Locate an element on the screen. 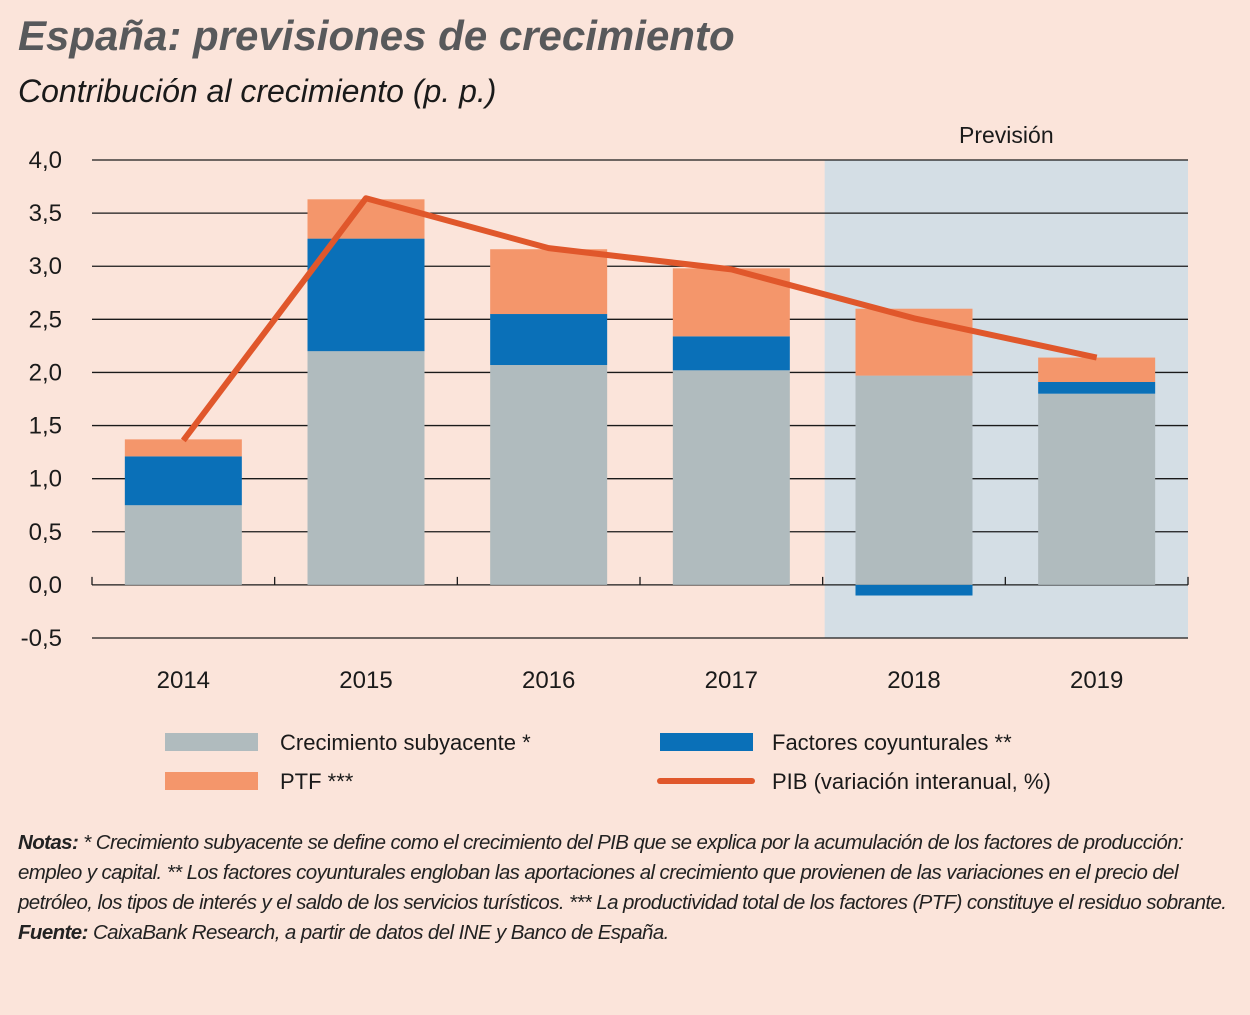  chart-title: España: previsiones de crecimiento is located at coordinates (376, 35).